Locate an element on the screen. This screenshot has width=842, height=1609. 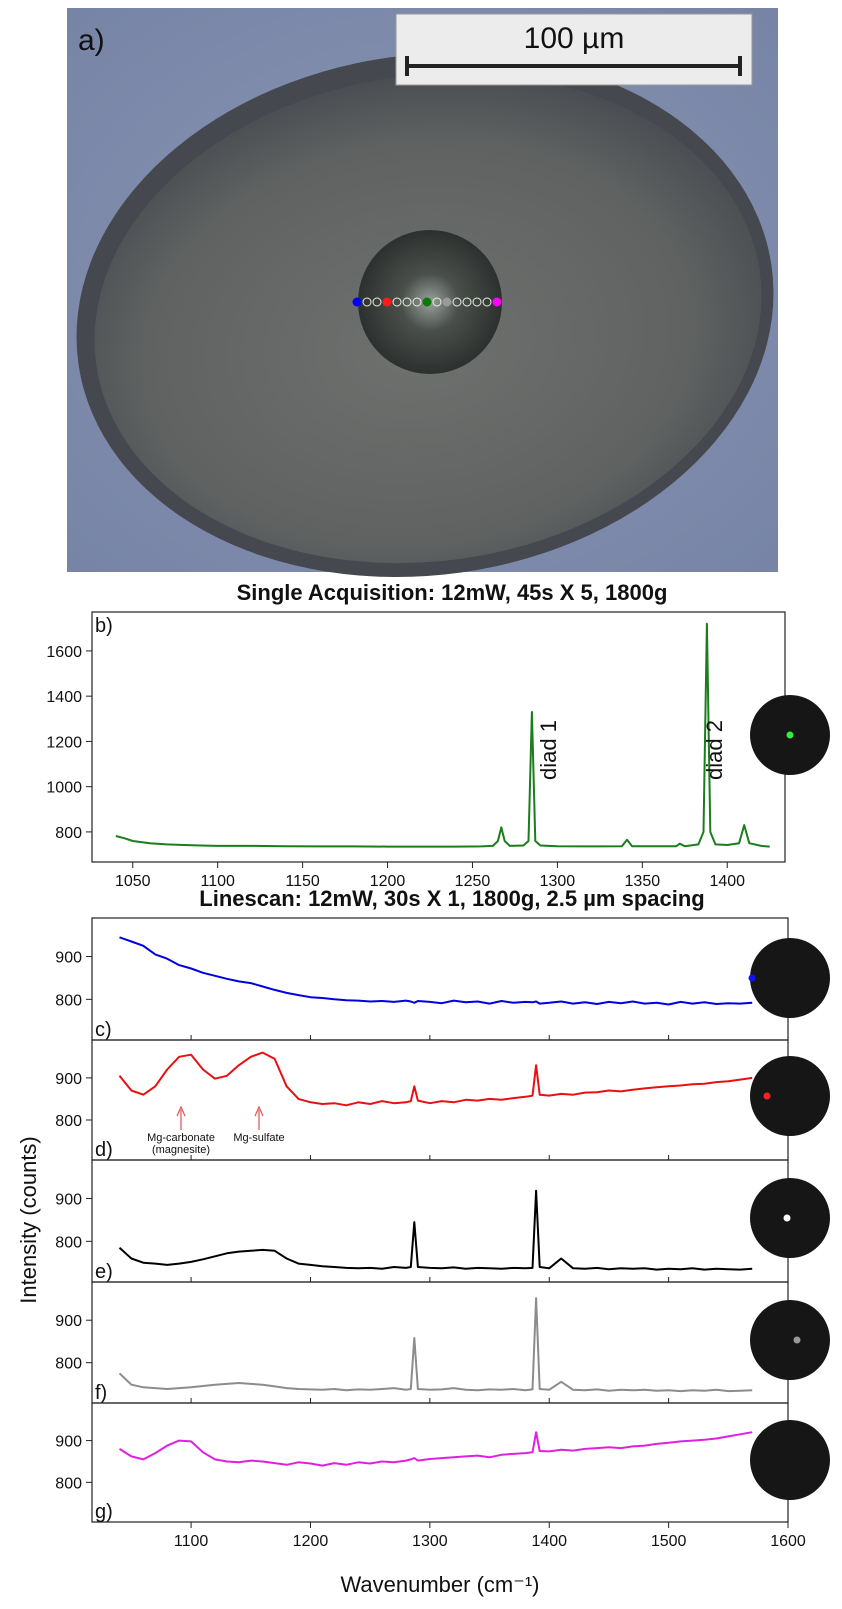
scale-box is located at coordinates (574, 49).